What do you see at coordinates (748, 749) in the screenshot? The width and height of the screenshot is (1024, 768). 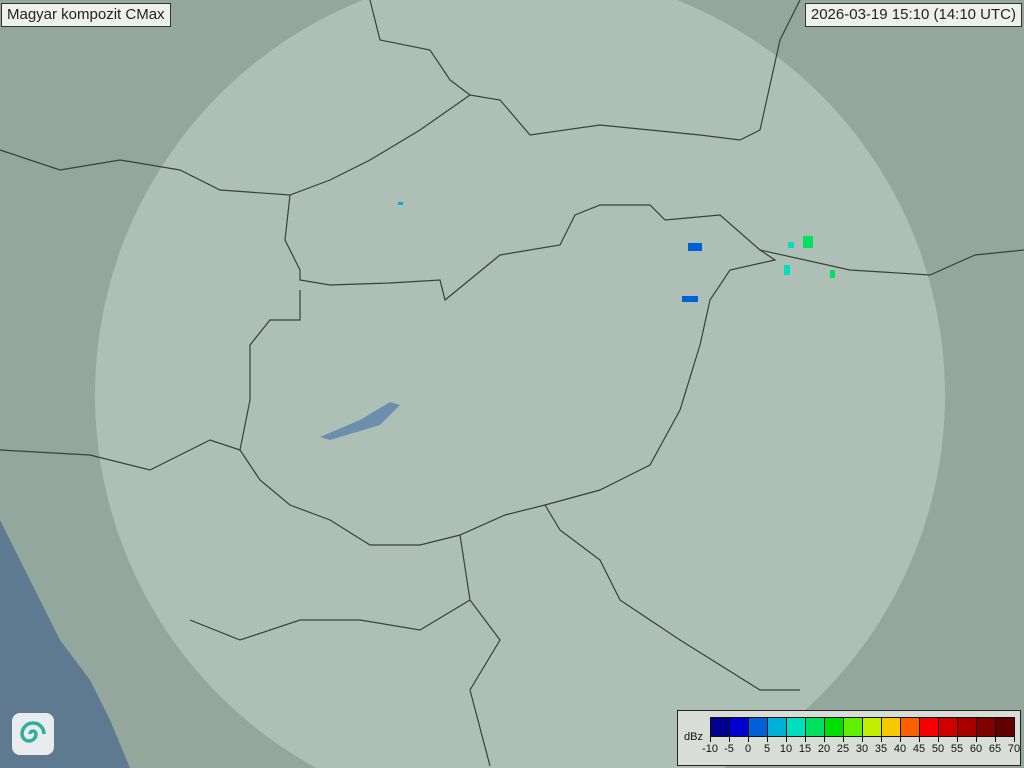 I see `tick-label: 0` at bounding box center [748, 749].